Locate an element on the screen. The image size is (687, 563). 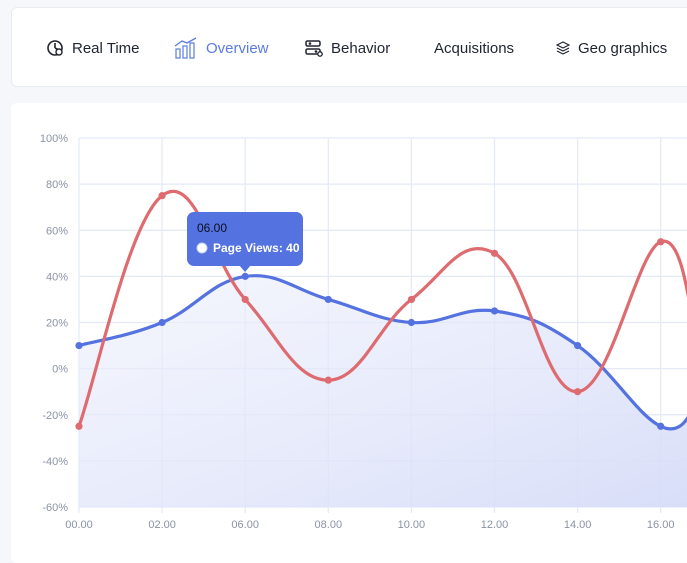
tab-behavior: Behavior is located at coordinates (347, 48).